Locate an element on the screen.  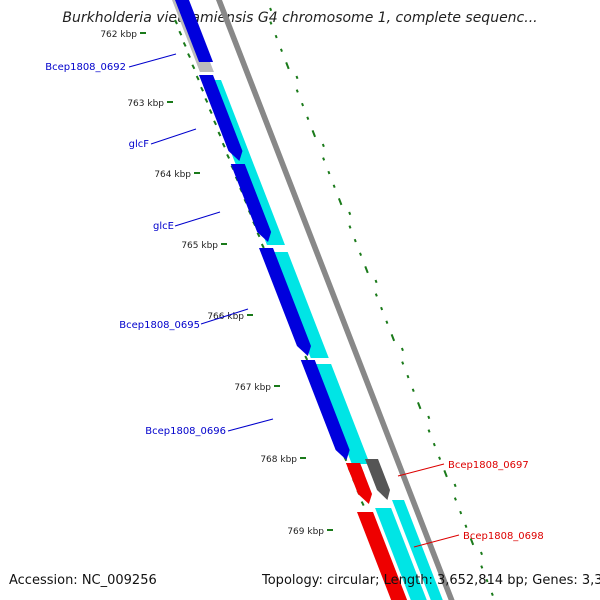
ruler-tick-label: 763 kbp is located at coordinates (145, 104).